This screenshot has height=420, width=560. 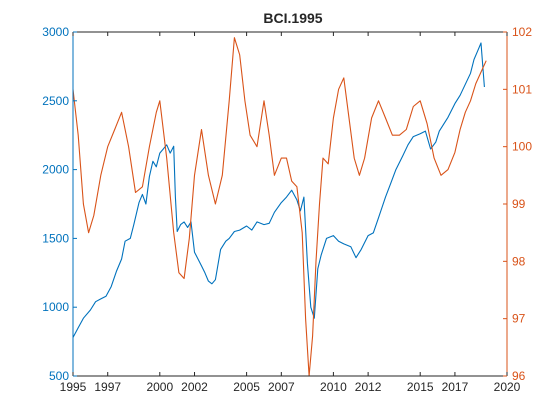 I want to click on right-y-tick-label: 101, so click(x=522, y=89).